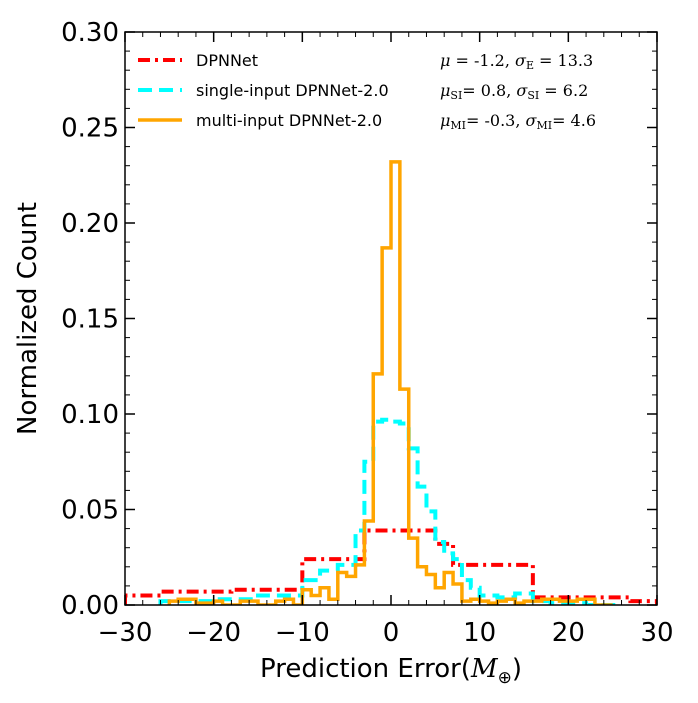  I want to click on legend-label-3: multi-input DPNNet-2.0, so click(289, 120).